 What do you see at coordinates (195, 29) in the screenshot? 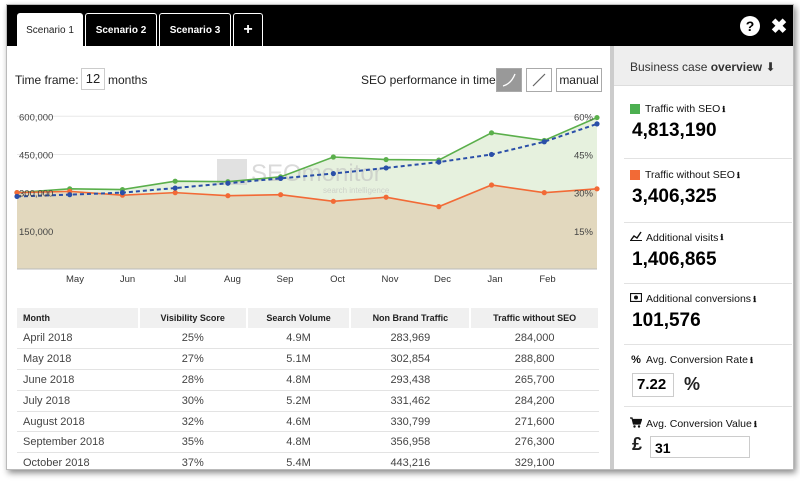
I see `tab-scenario-3: Scenario 3` at bounding box center [195, 29].